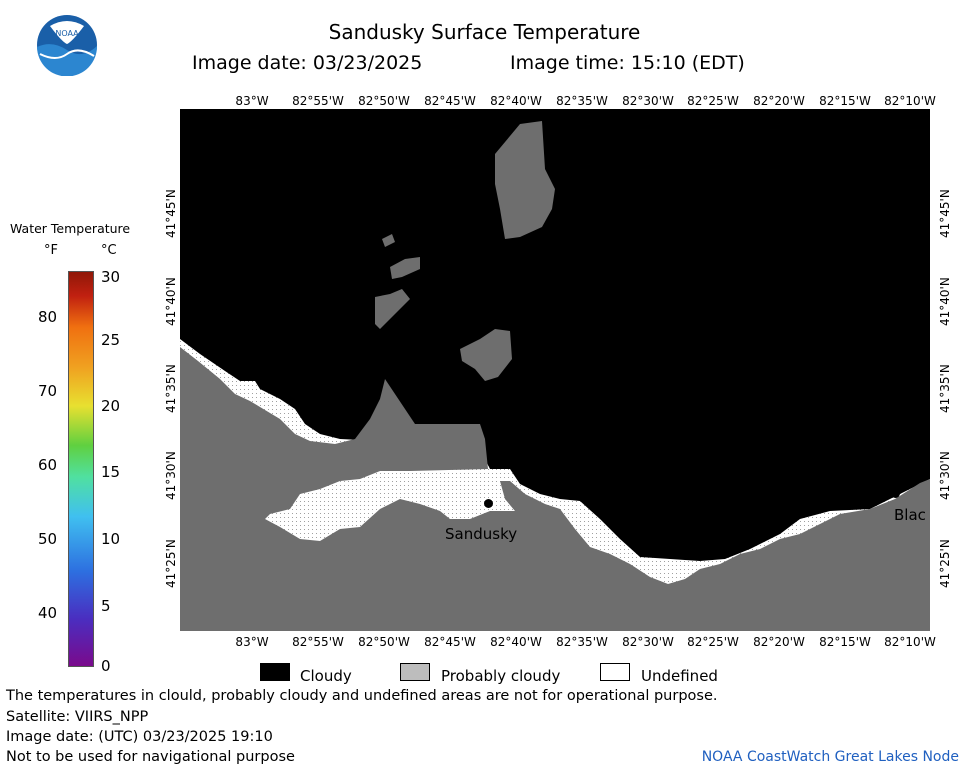  I want to click on unit-fahrenheit: °F, so click(51, 250).